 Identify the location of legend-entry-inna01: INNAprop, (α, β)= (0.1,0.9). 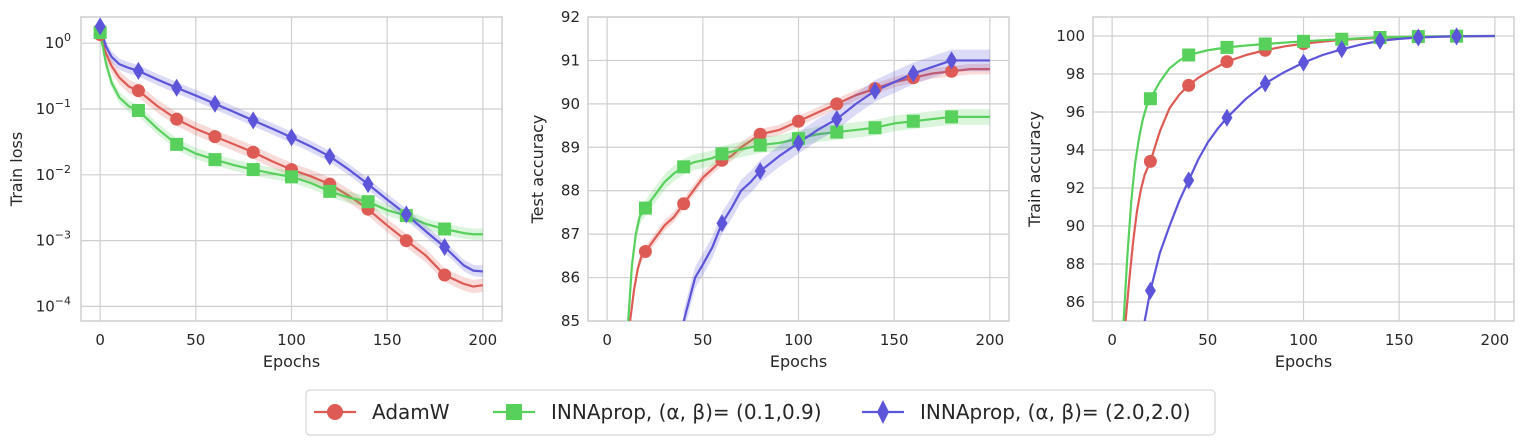
(657, 412).